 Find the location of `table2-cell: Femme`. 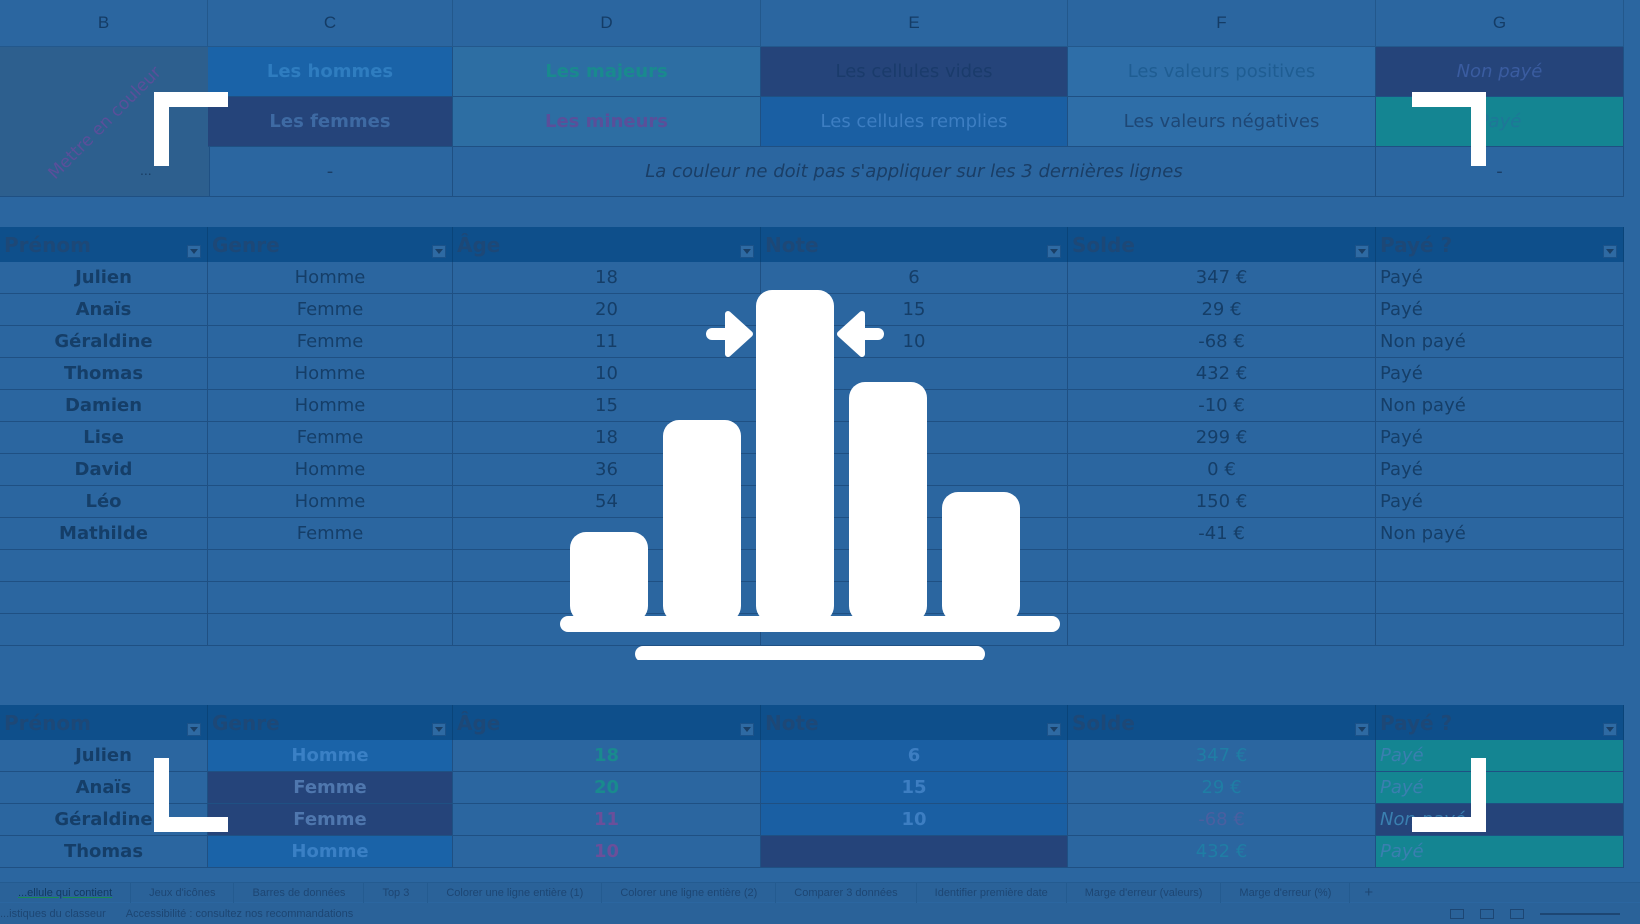

table2-cell: Femme is located at coordinates (330, 788).